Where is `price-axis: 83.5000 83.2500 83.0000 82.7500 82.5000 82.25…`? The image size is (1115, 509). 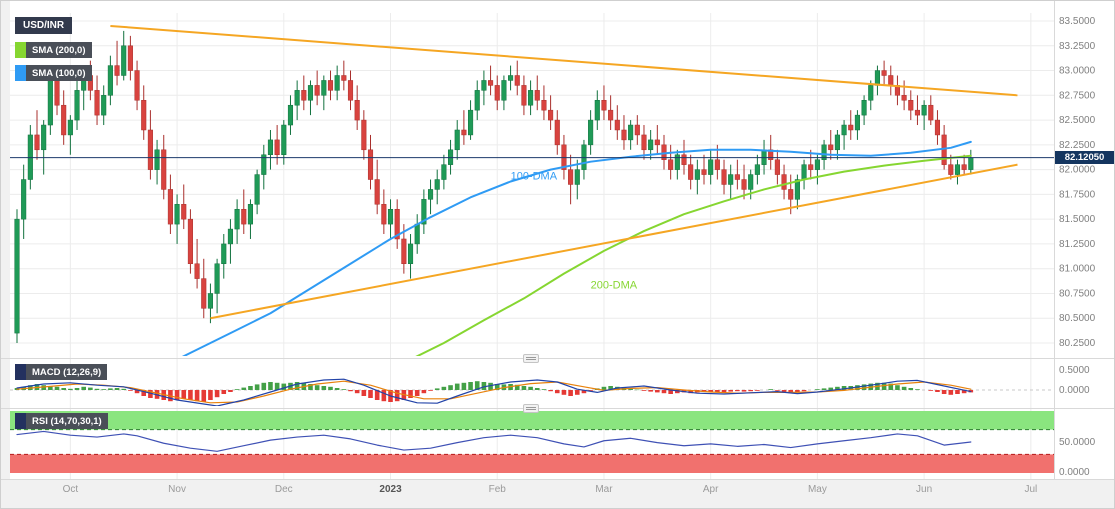
price-axis: 83.5000 83.2500 83.0000 82.7500 82.5000 82.25… is located at coordinates (1077, 247).